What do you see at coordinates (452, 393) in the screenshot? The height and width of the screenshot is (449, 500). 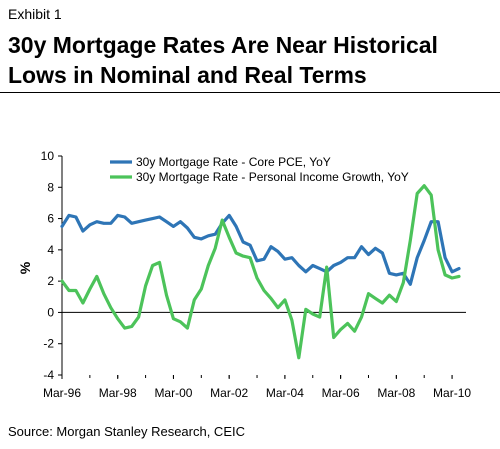 I see `x-tick-label: Mar-10` at bounding box center [452, 393].